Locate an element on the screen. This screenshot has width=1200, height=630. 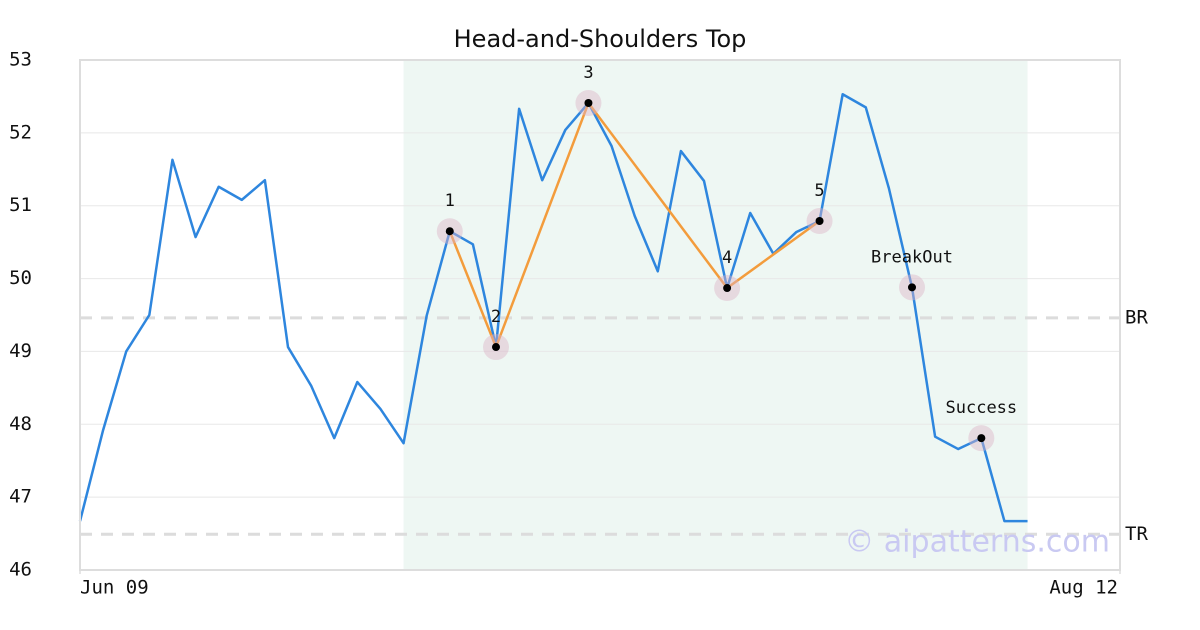
y-tick-label: 53 is located at coordinates (20, 60).